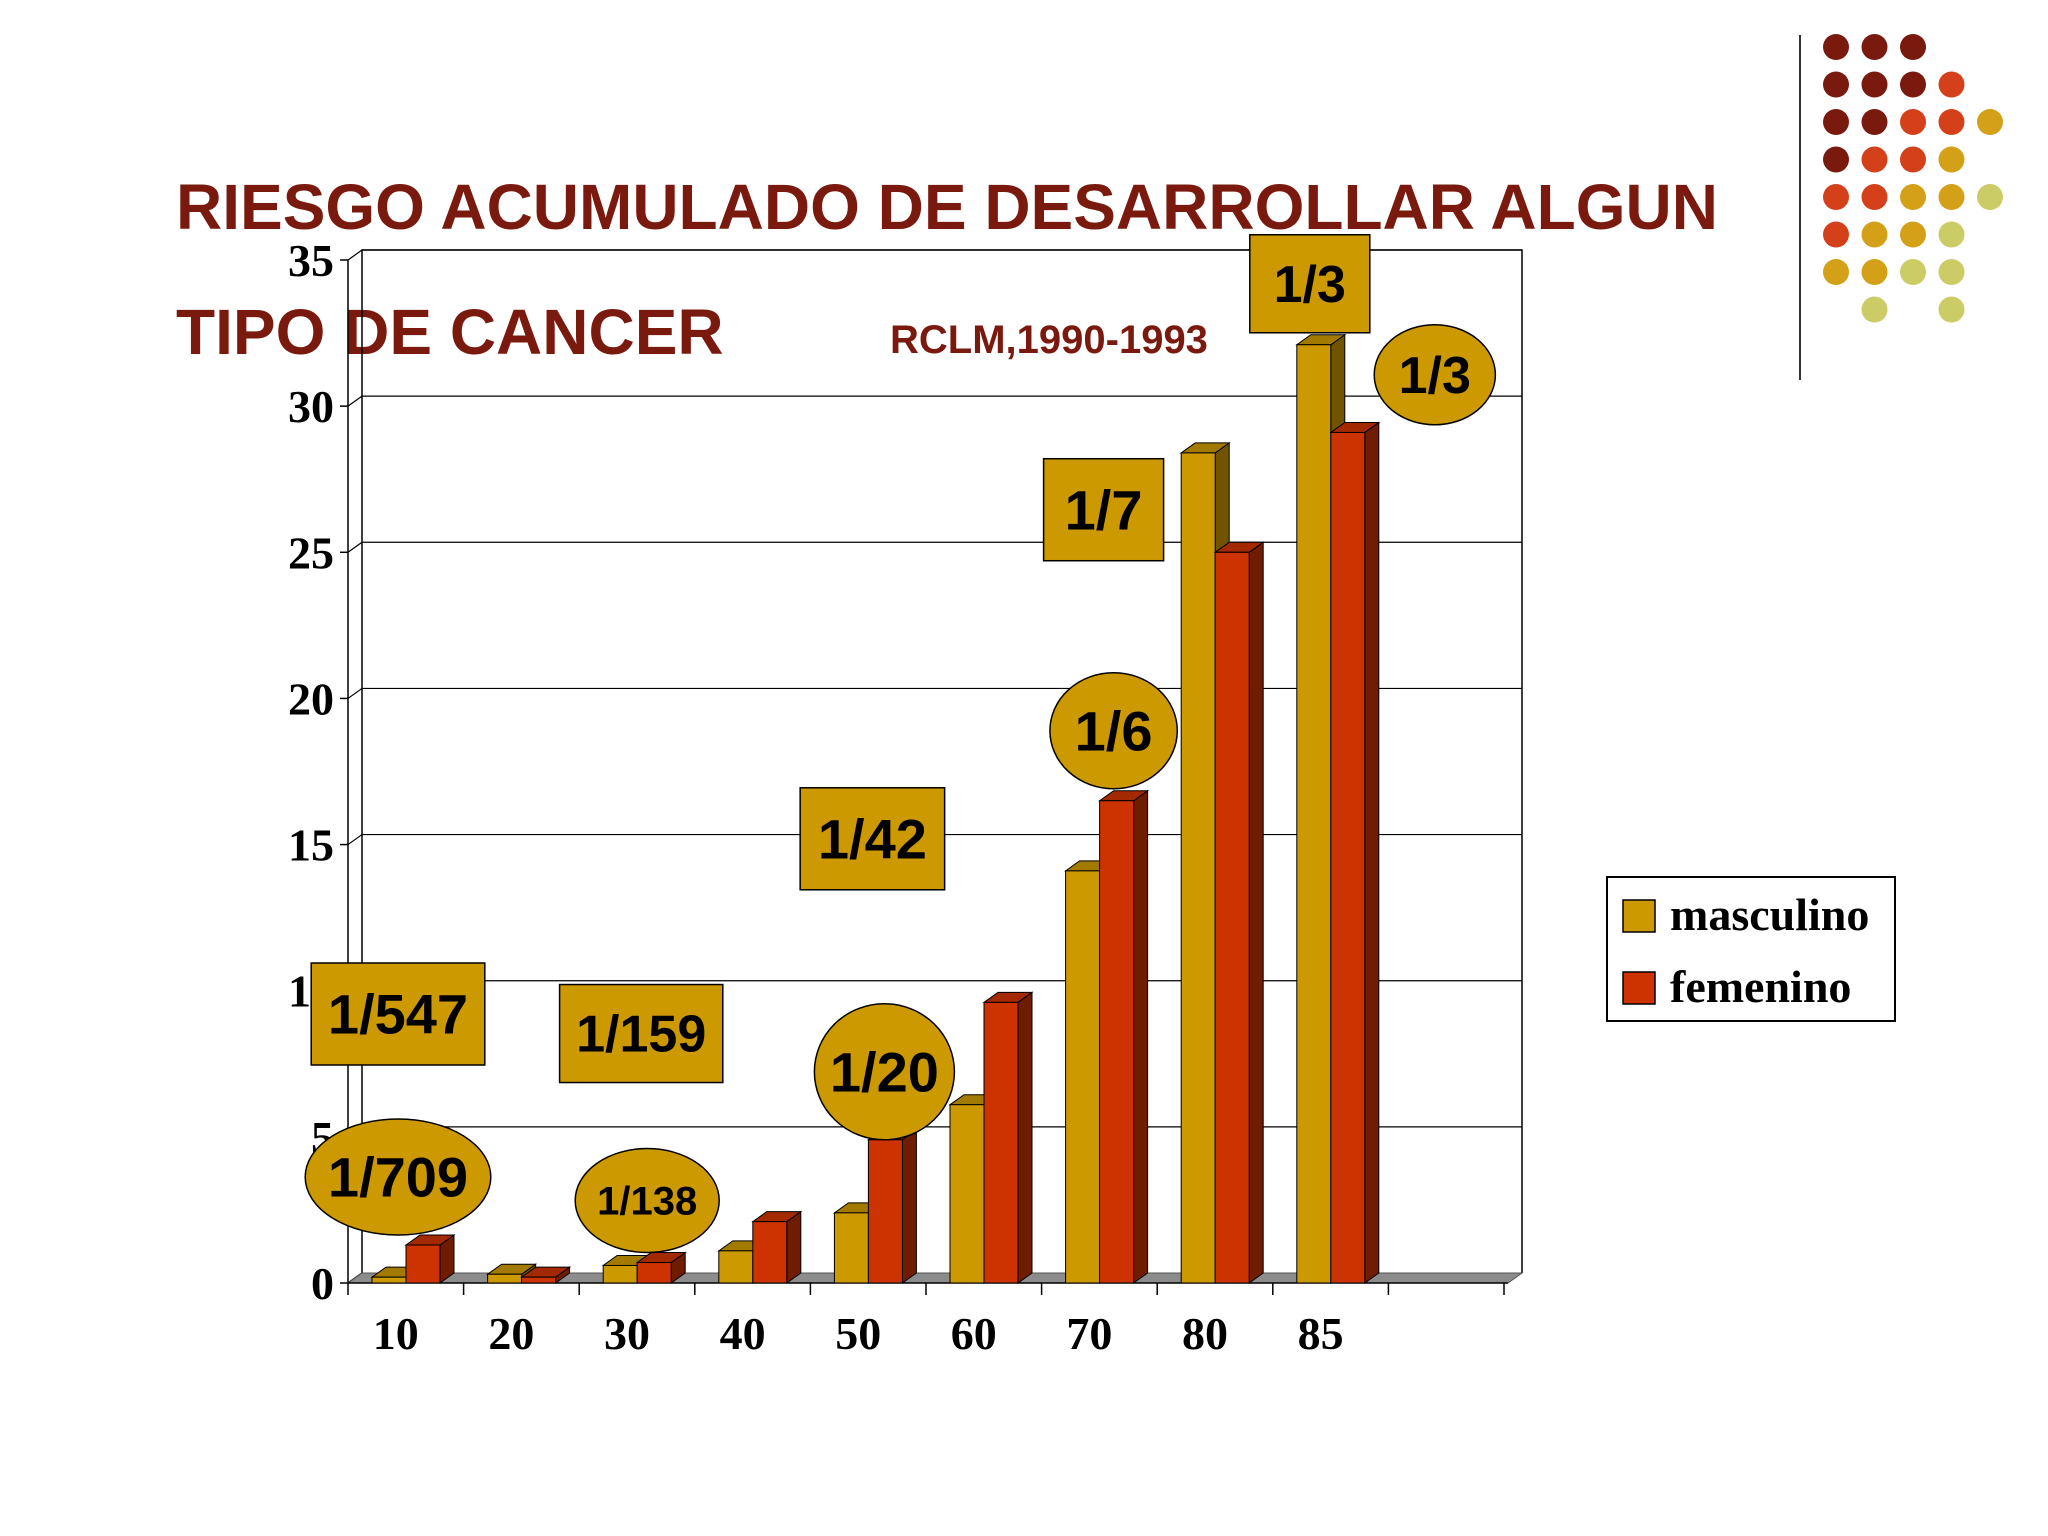 This screenshot has height=1536, width=2048. Describe the element at coordinates (311, 698) in the screenshot. I see `y-tick-label: 20` at that location.